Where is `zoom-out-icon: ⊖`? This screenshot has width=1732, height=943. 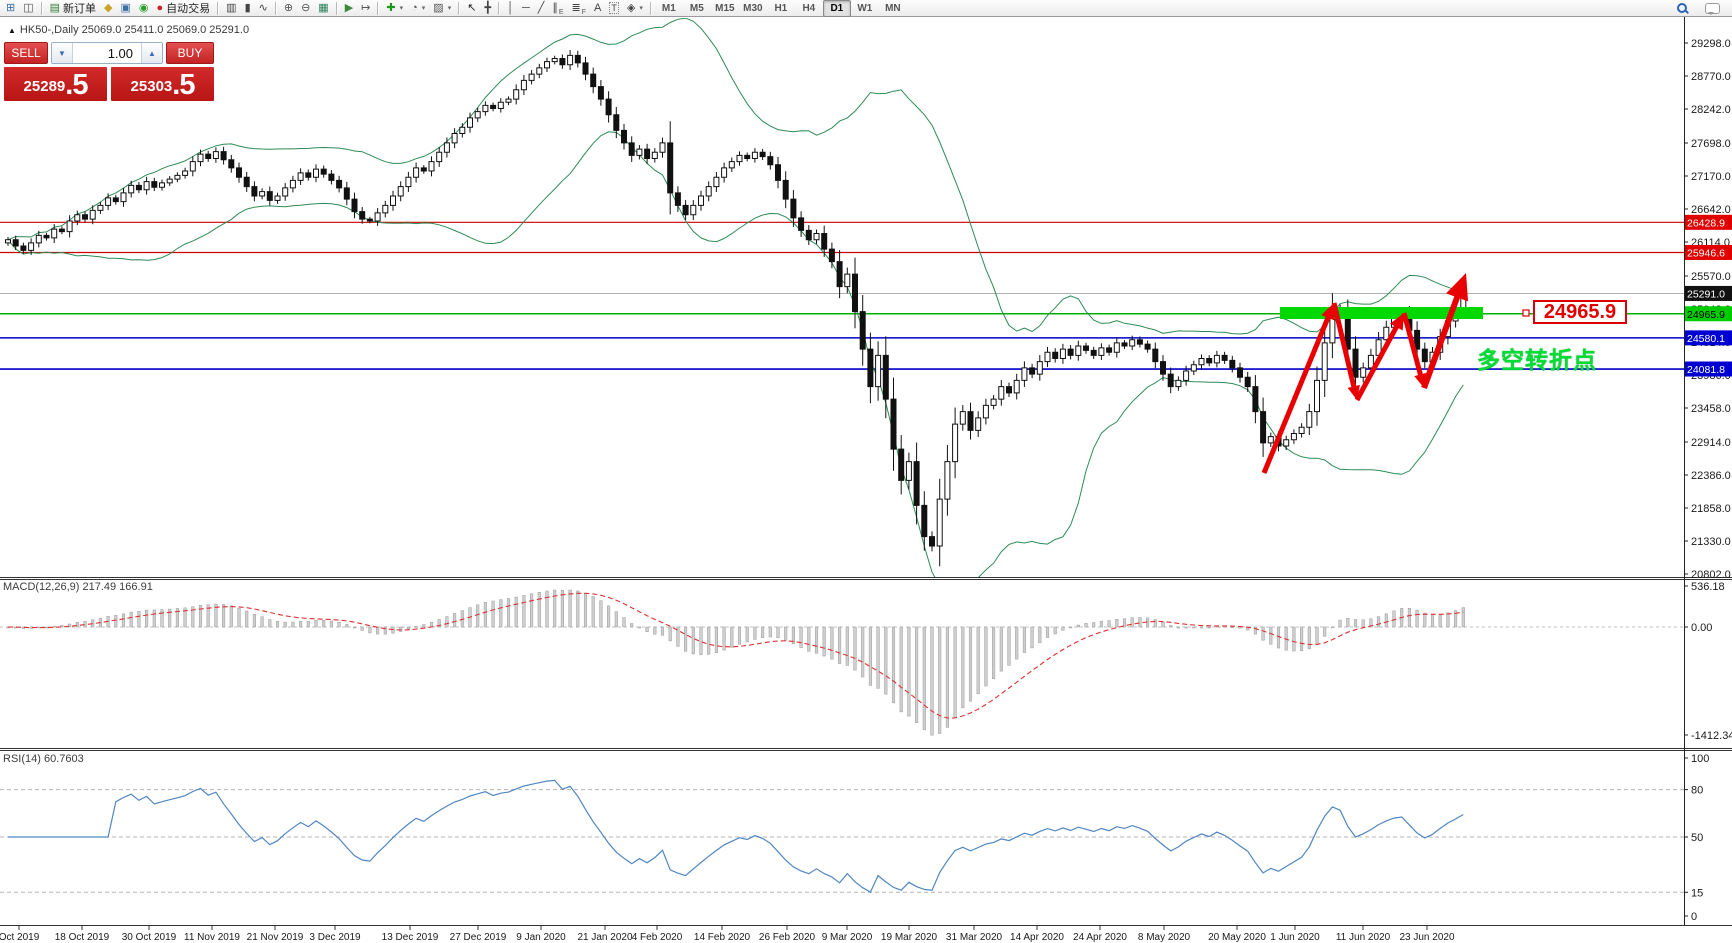
zoom-out-icon: ⊖ is located at coordinates (306, 7).